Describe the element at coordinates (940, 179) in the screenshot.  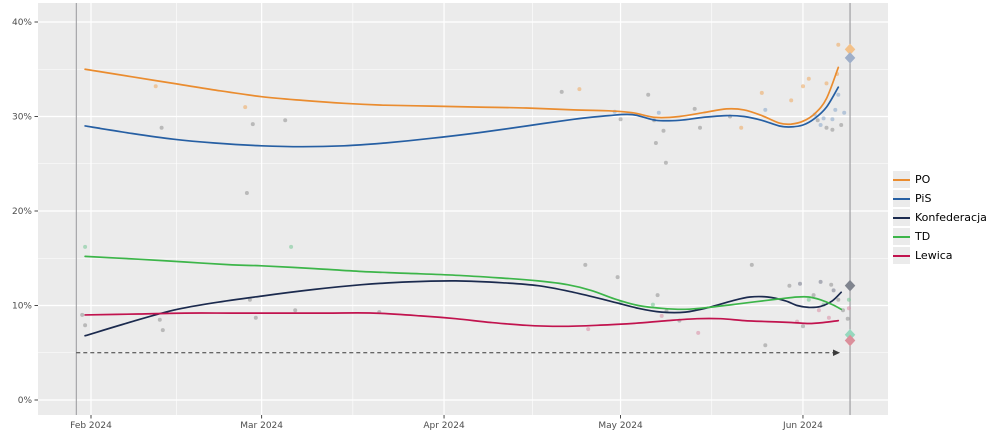
I see `legend-item-po: PO` at that location.